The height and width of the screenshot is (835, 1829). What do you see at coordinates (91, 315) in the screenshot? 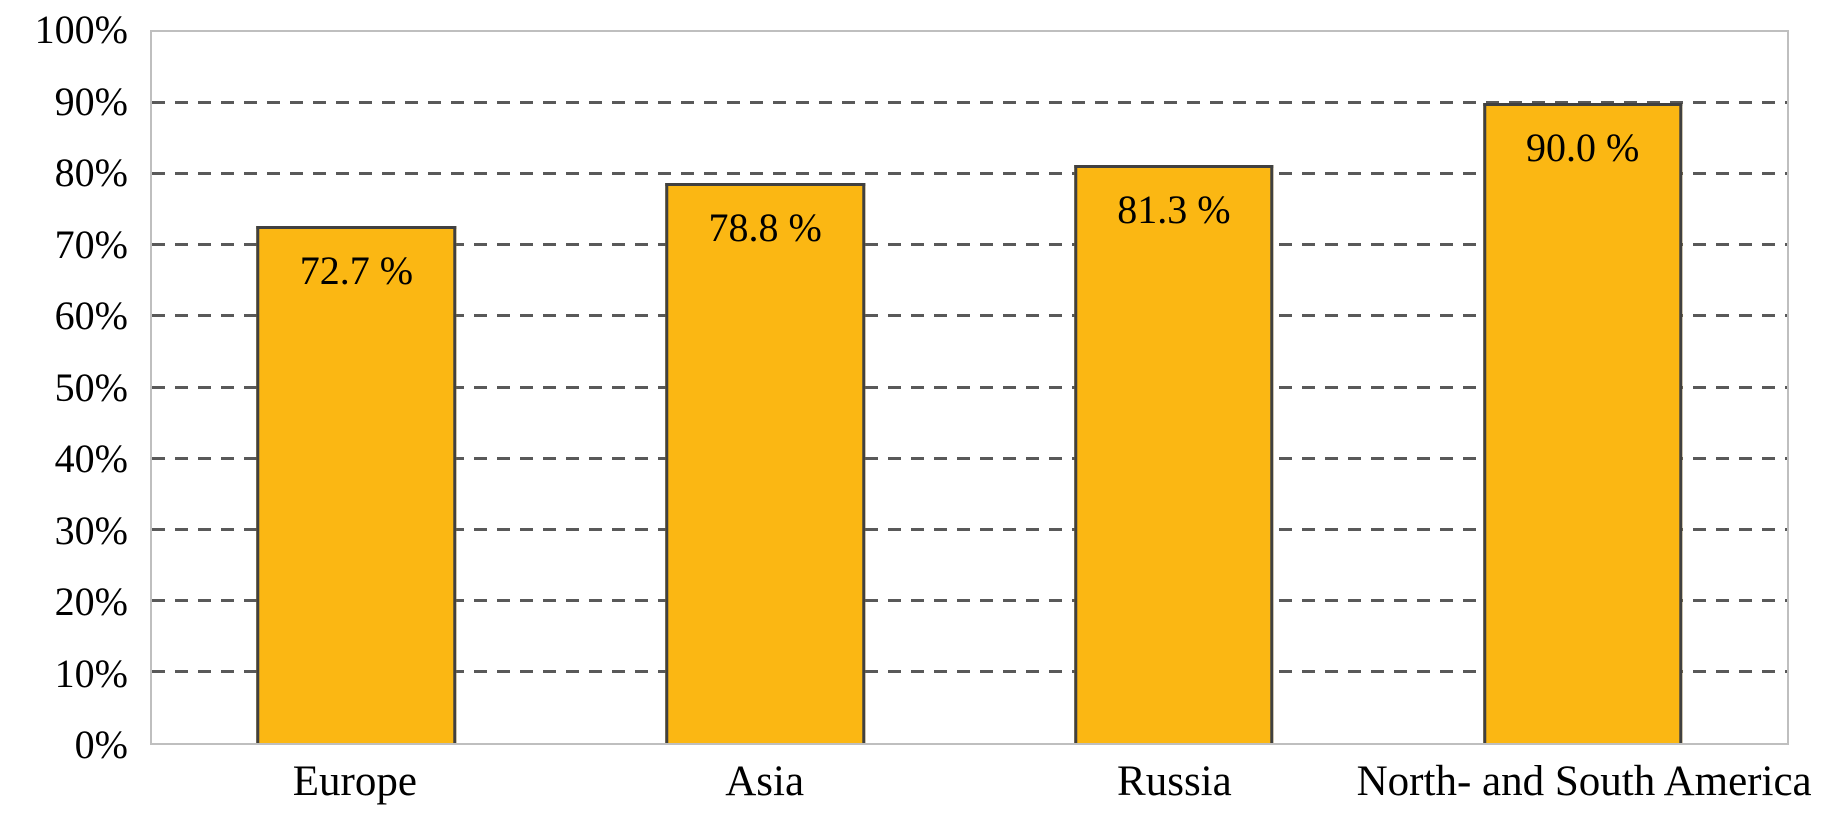
I see `y-tick-label-60: 60%` at bounding box center [91, 315].